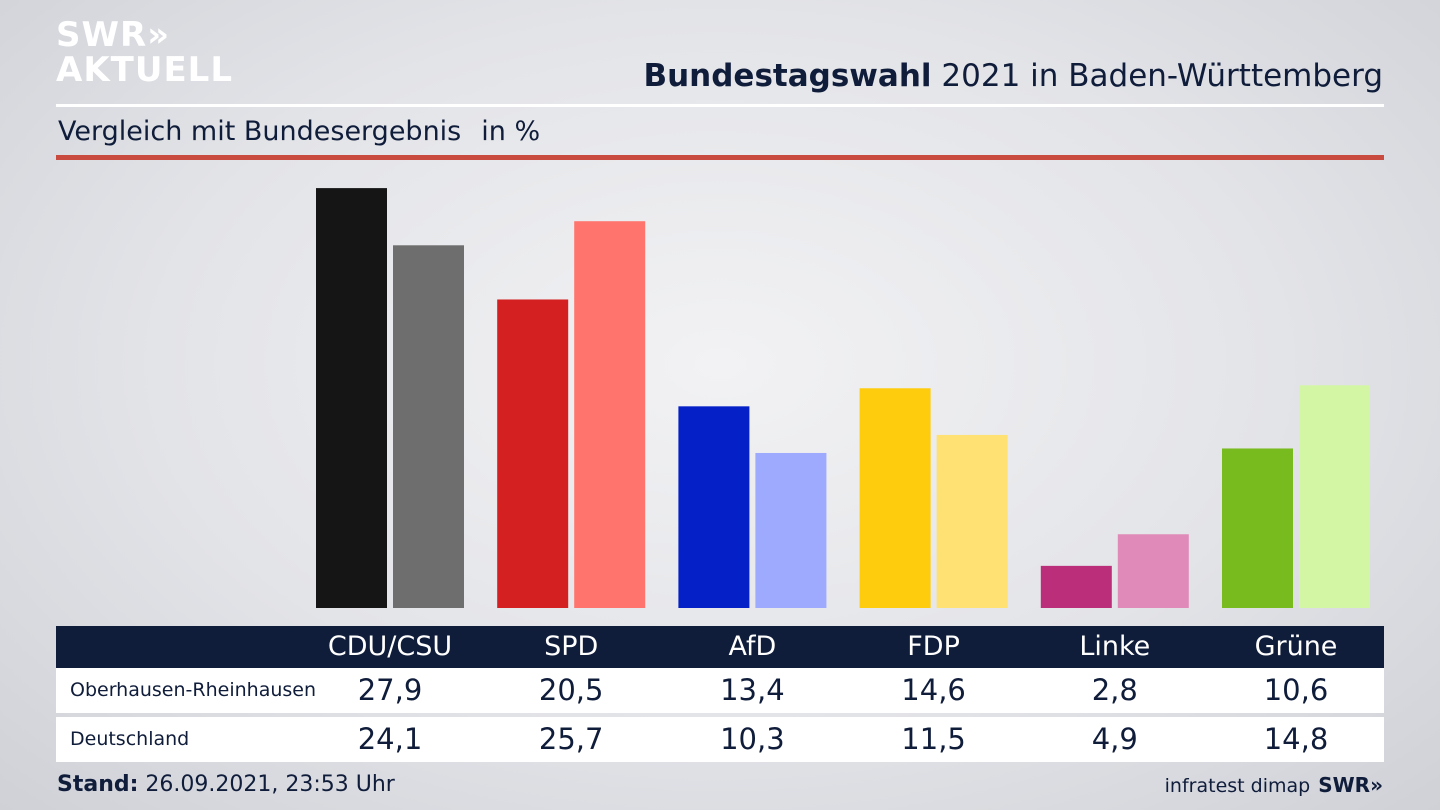 This screenshot has height=810, width=1440. What do you see at coordinates (610, 414) in the screenshot?
I see `bar-spd-deutschland` at bounding box center [610, 414].